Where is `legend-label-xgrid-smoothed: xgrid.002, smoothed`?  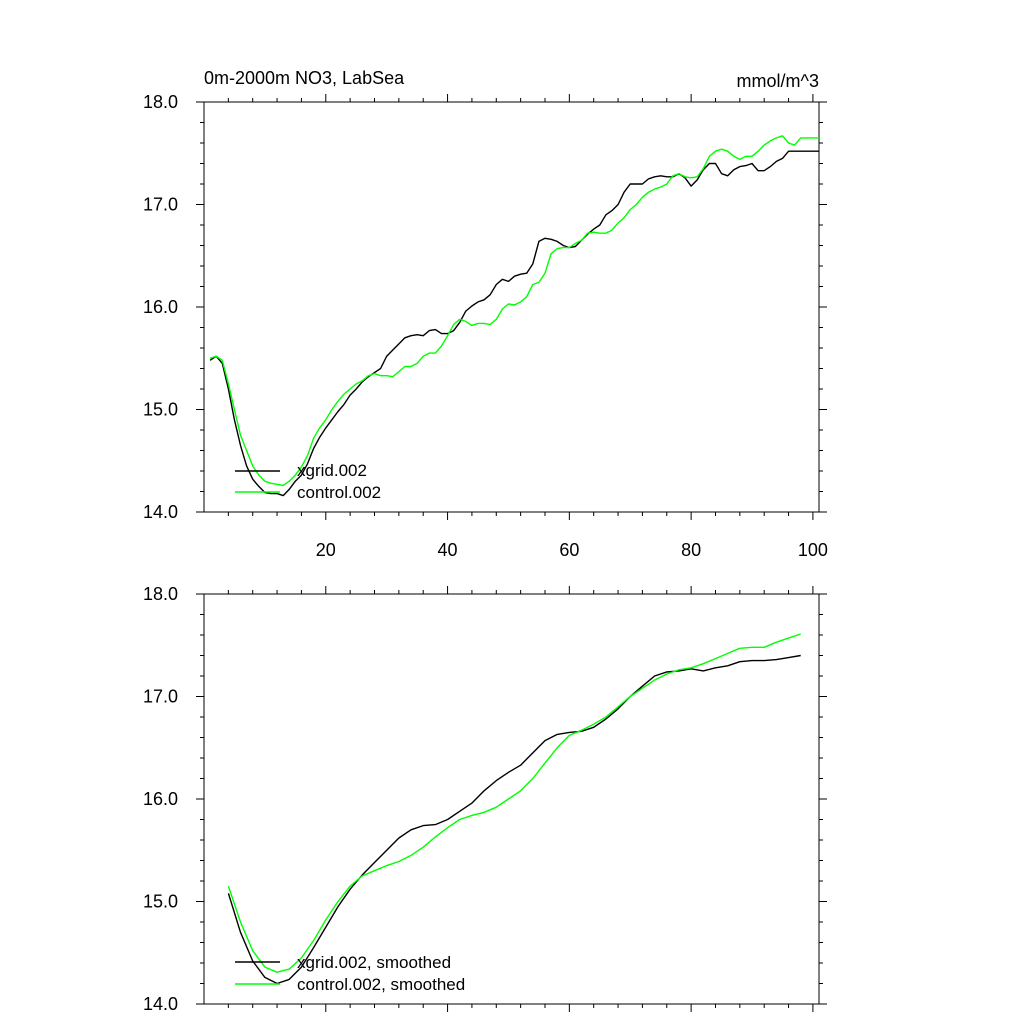 legend-label-xgrid-smoothed: xgrid.002, smoothed is located at coordinates (374, 962).